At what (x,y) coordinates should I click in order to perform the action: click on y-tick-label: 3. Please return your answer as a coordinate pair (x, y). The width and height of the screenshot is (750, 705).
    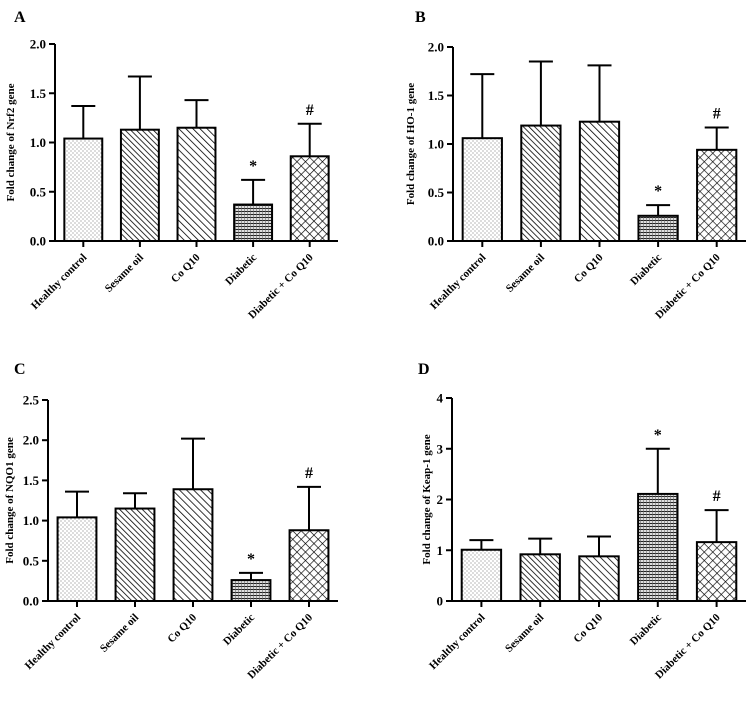
    Looking at the image, I should click on (440, 448).